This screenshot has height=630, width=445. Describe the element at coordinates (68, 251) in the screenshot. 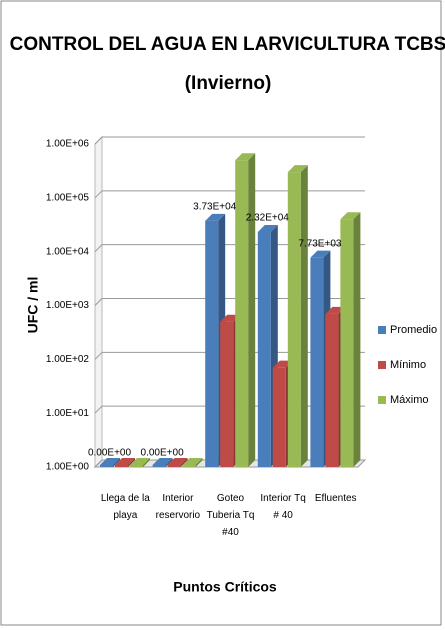

I see `y-tick-label: 1.00E+04` at that location.